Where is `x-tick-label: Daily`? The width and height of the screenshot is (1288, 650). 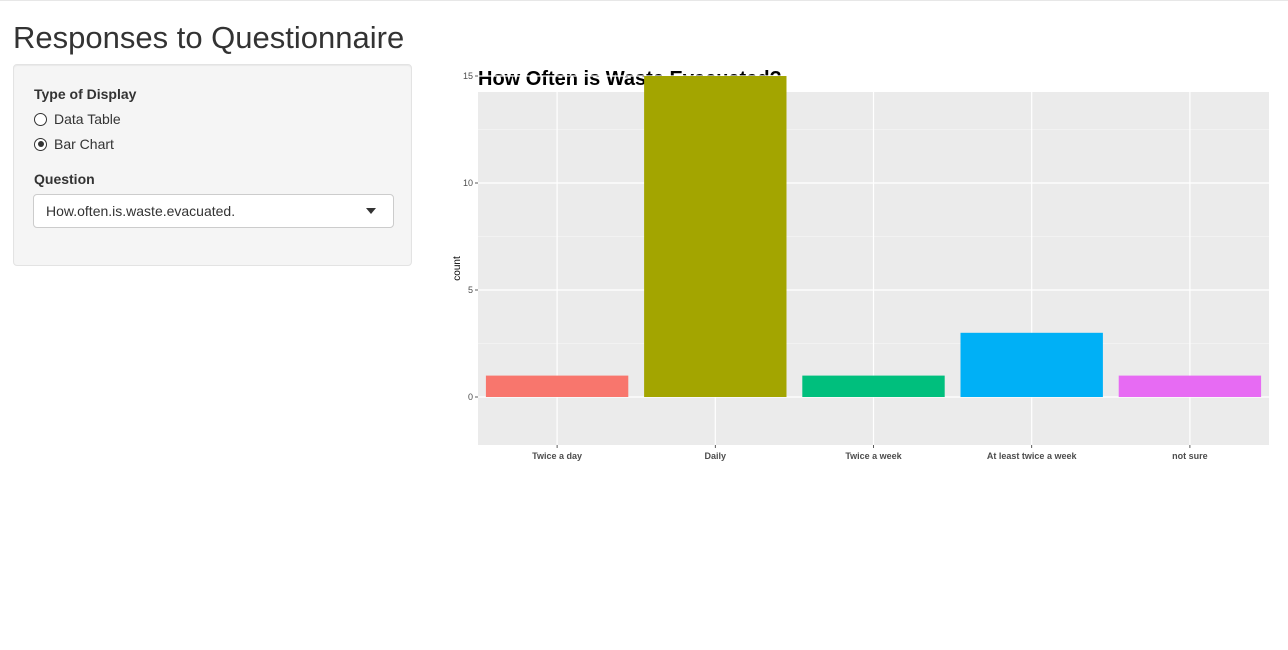 x-tick-label: Daily is located at coordinates (716, 456).